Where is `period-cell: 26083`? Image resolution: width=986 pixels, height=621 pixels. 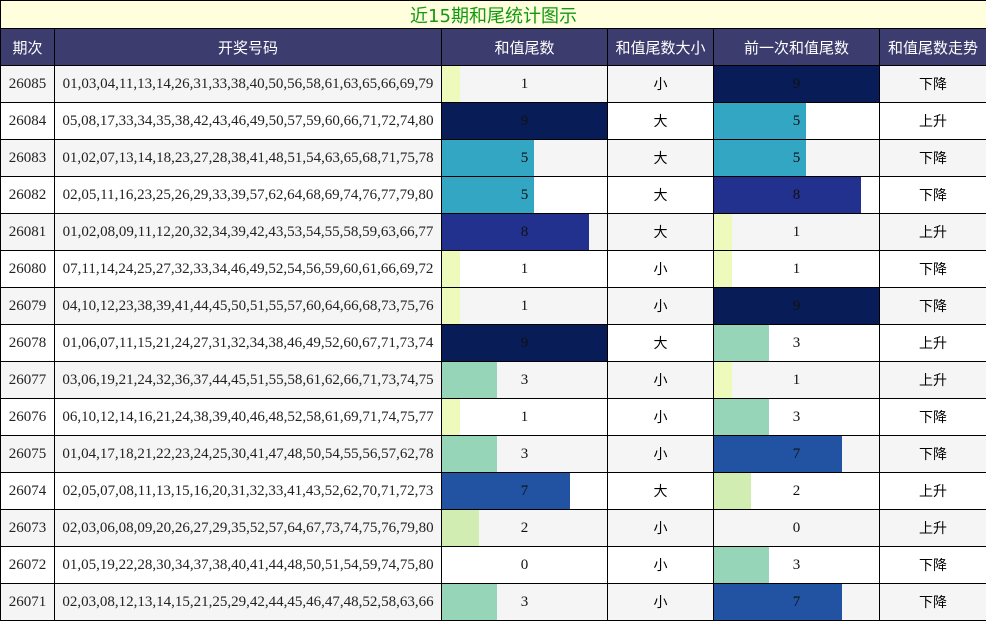 period-cell: 26083 is located at coordinates (27, 158).